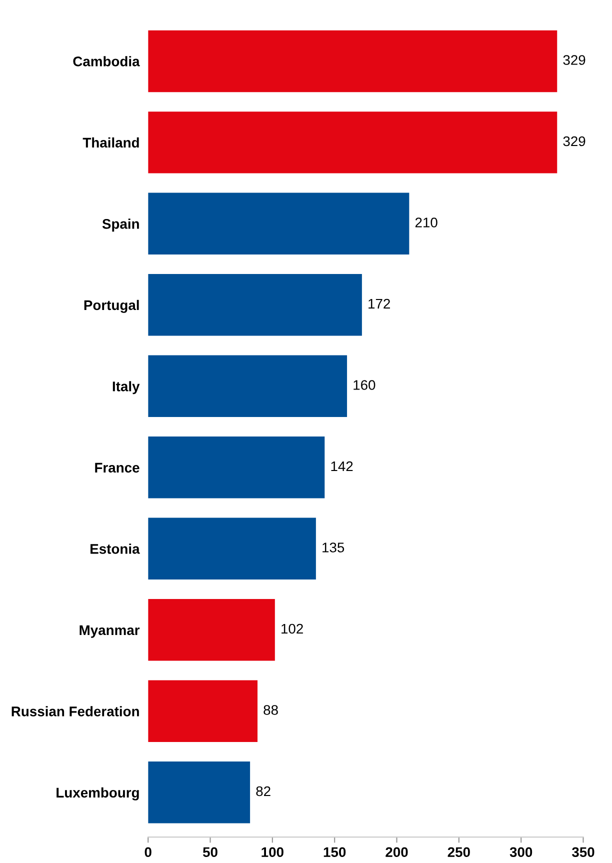  Describe the element at coordinates (342, 466) in the screenshot. I see `data-label: 142` at that location.